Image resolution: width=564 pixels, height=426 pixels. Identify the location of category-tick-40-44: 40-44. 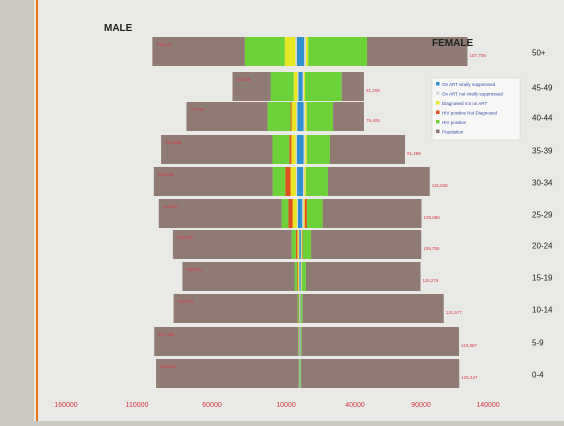
(542, 118).